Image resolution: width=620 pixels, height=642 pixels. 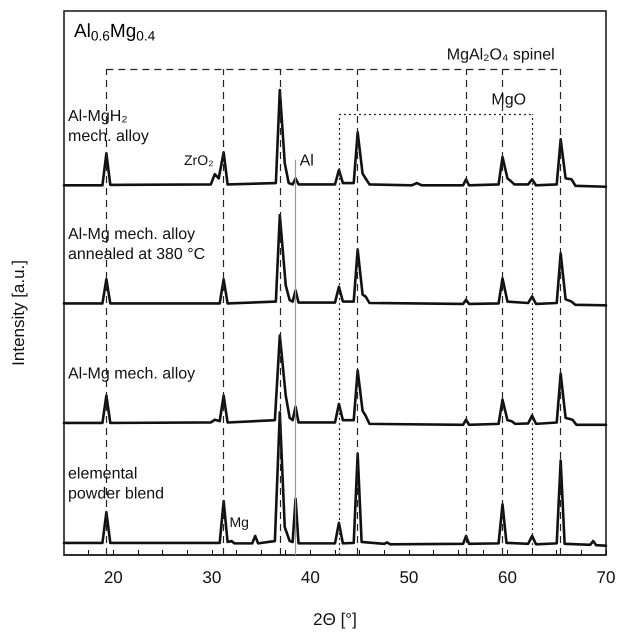 What do you see at coordinates (132, 373) in the screenshot?
I see `series-label: Al-Mg mech. alloy` at bounding box center [132, 373].